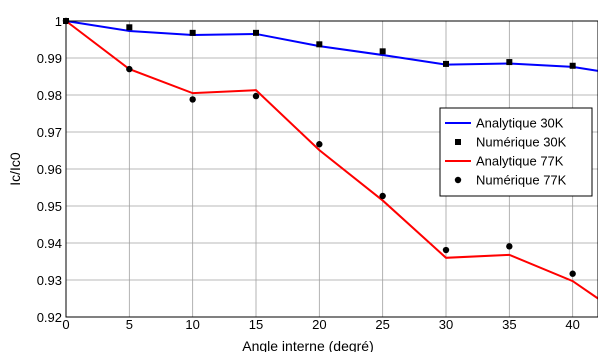 The width and height of the screenshot is (598, 352). I want to click on legend-label: Numérique 30K, so click(521, 142).